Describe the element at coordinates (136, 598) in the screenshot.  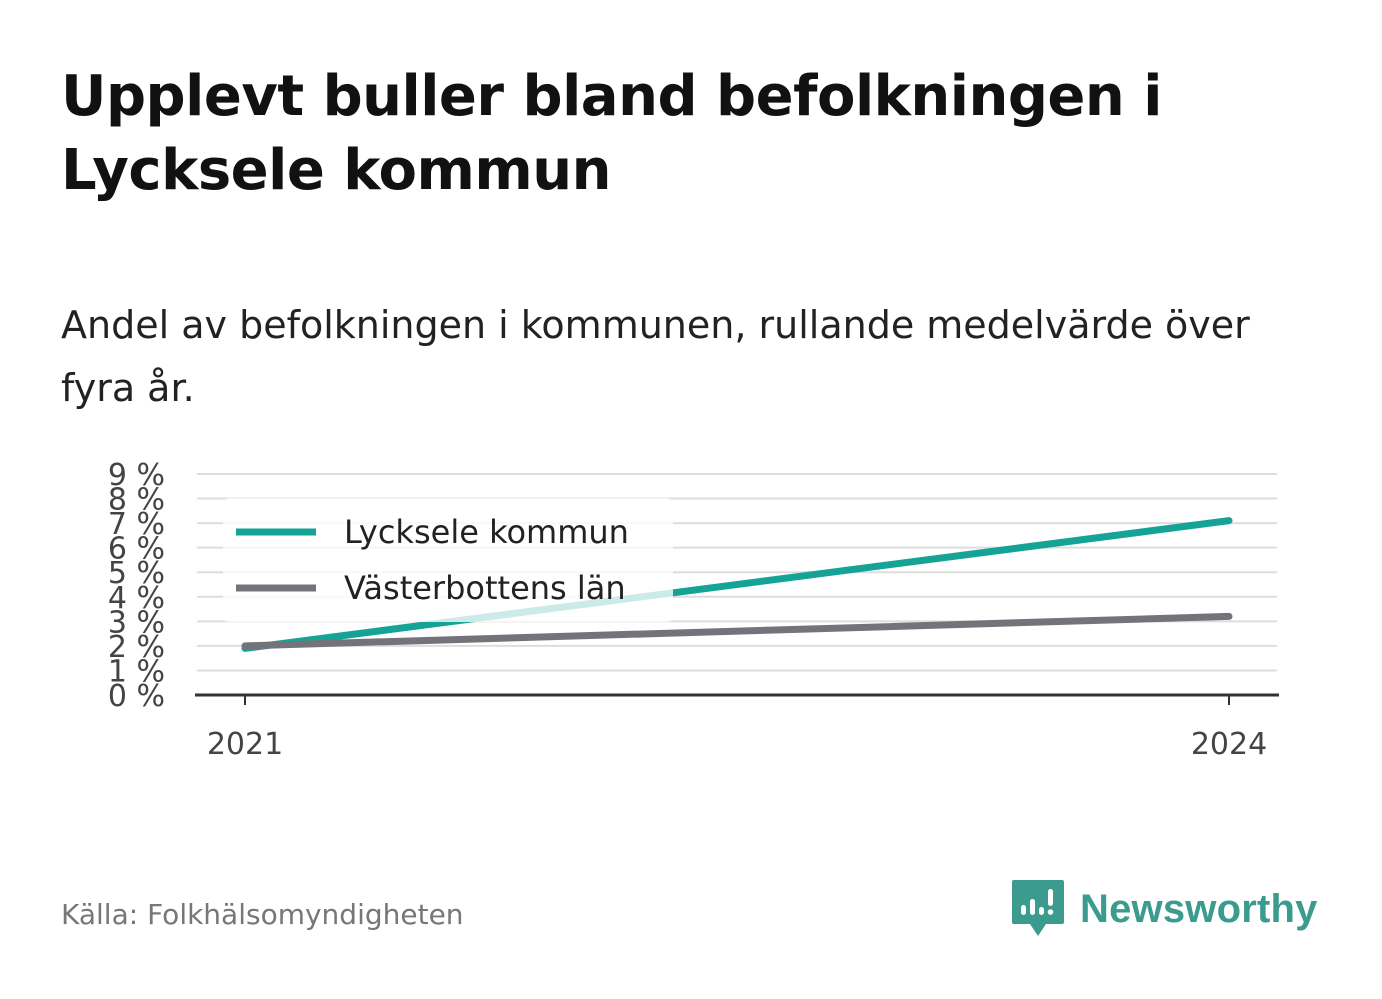
I see `y-tick-label: 4 %` at that location.